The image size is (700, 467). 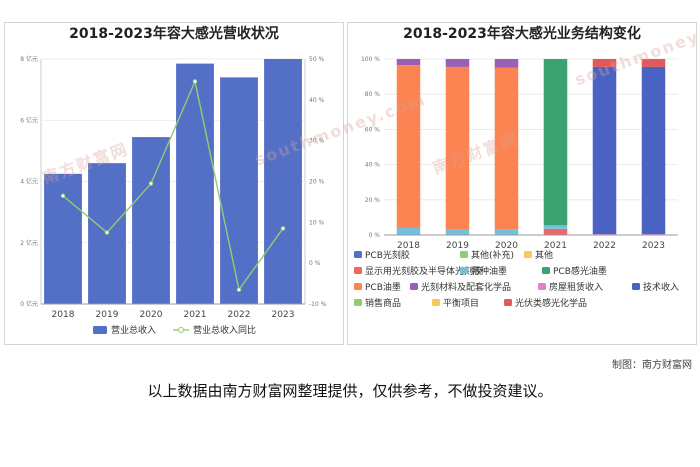 What do you see at coordinates (373, 94) in the screenshot?
I see `y-tick-label: 80 %` at bounding box center [373, 94].